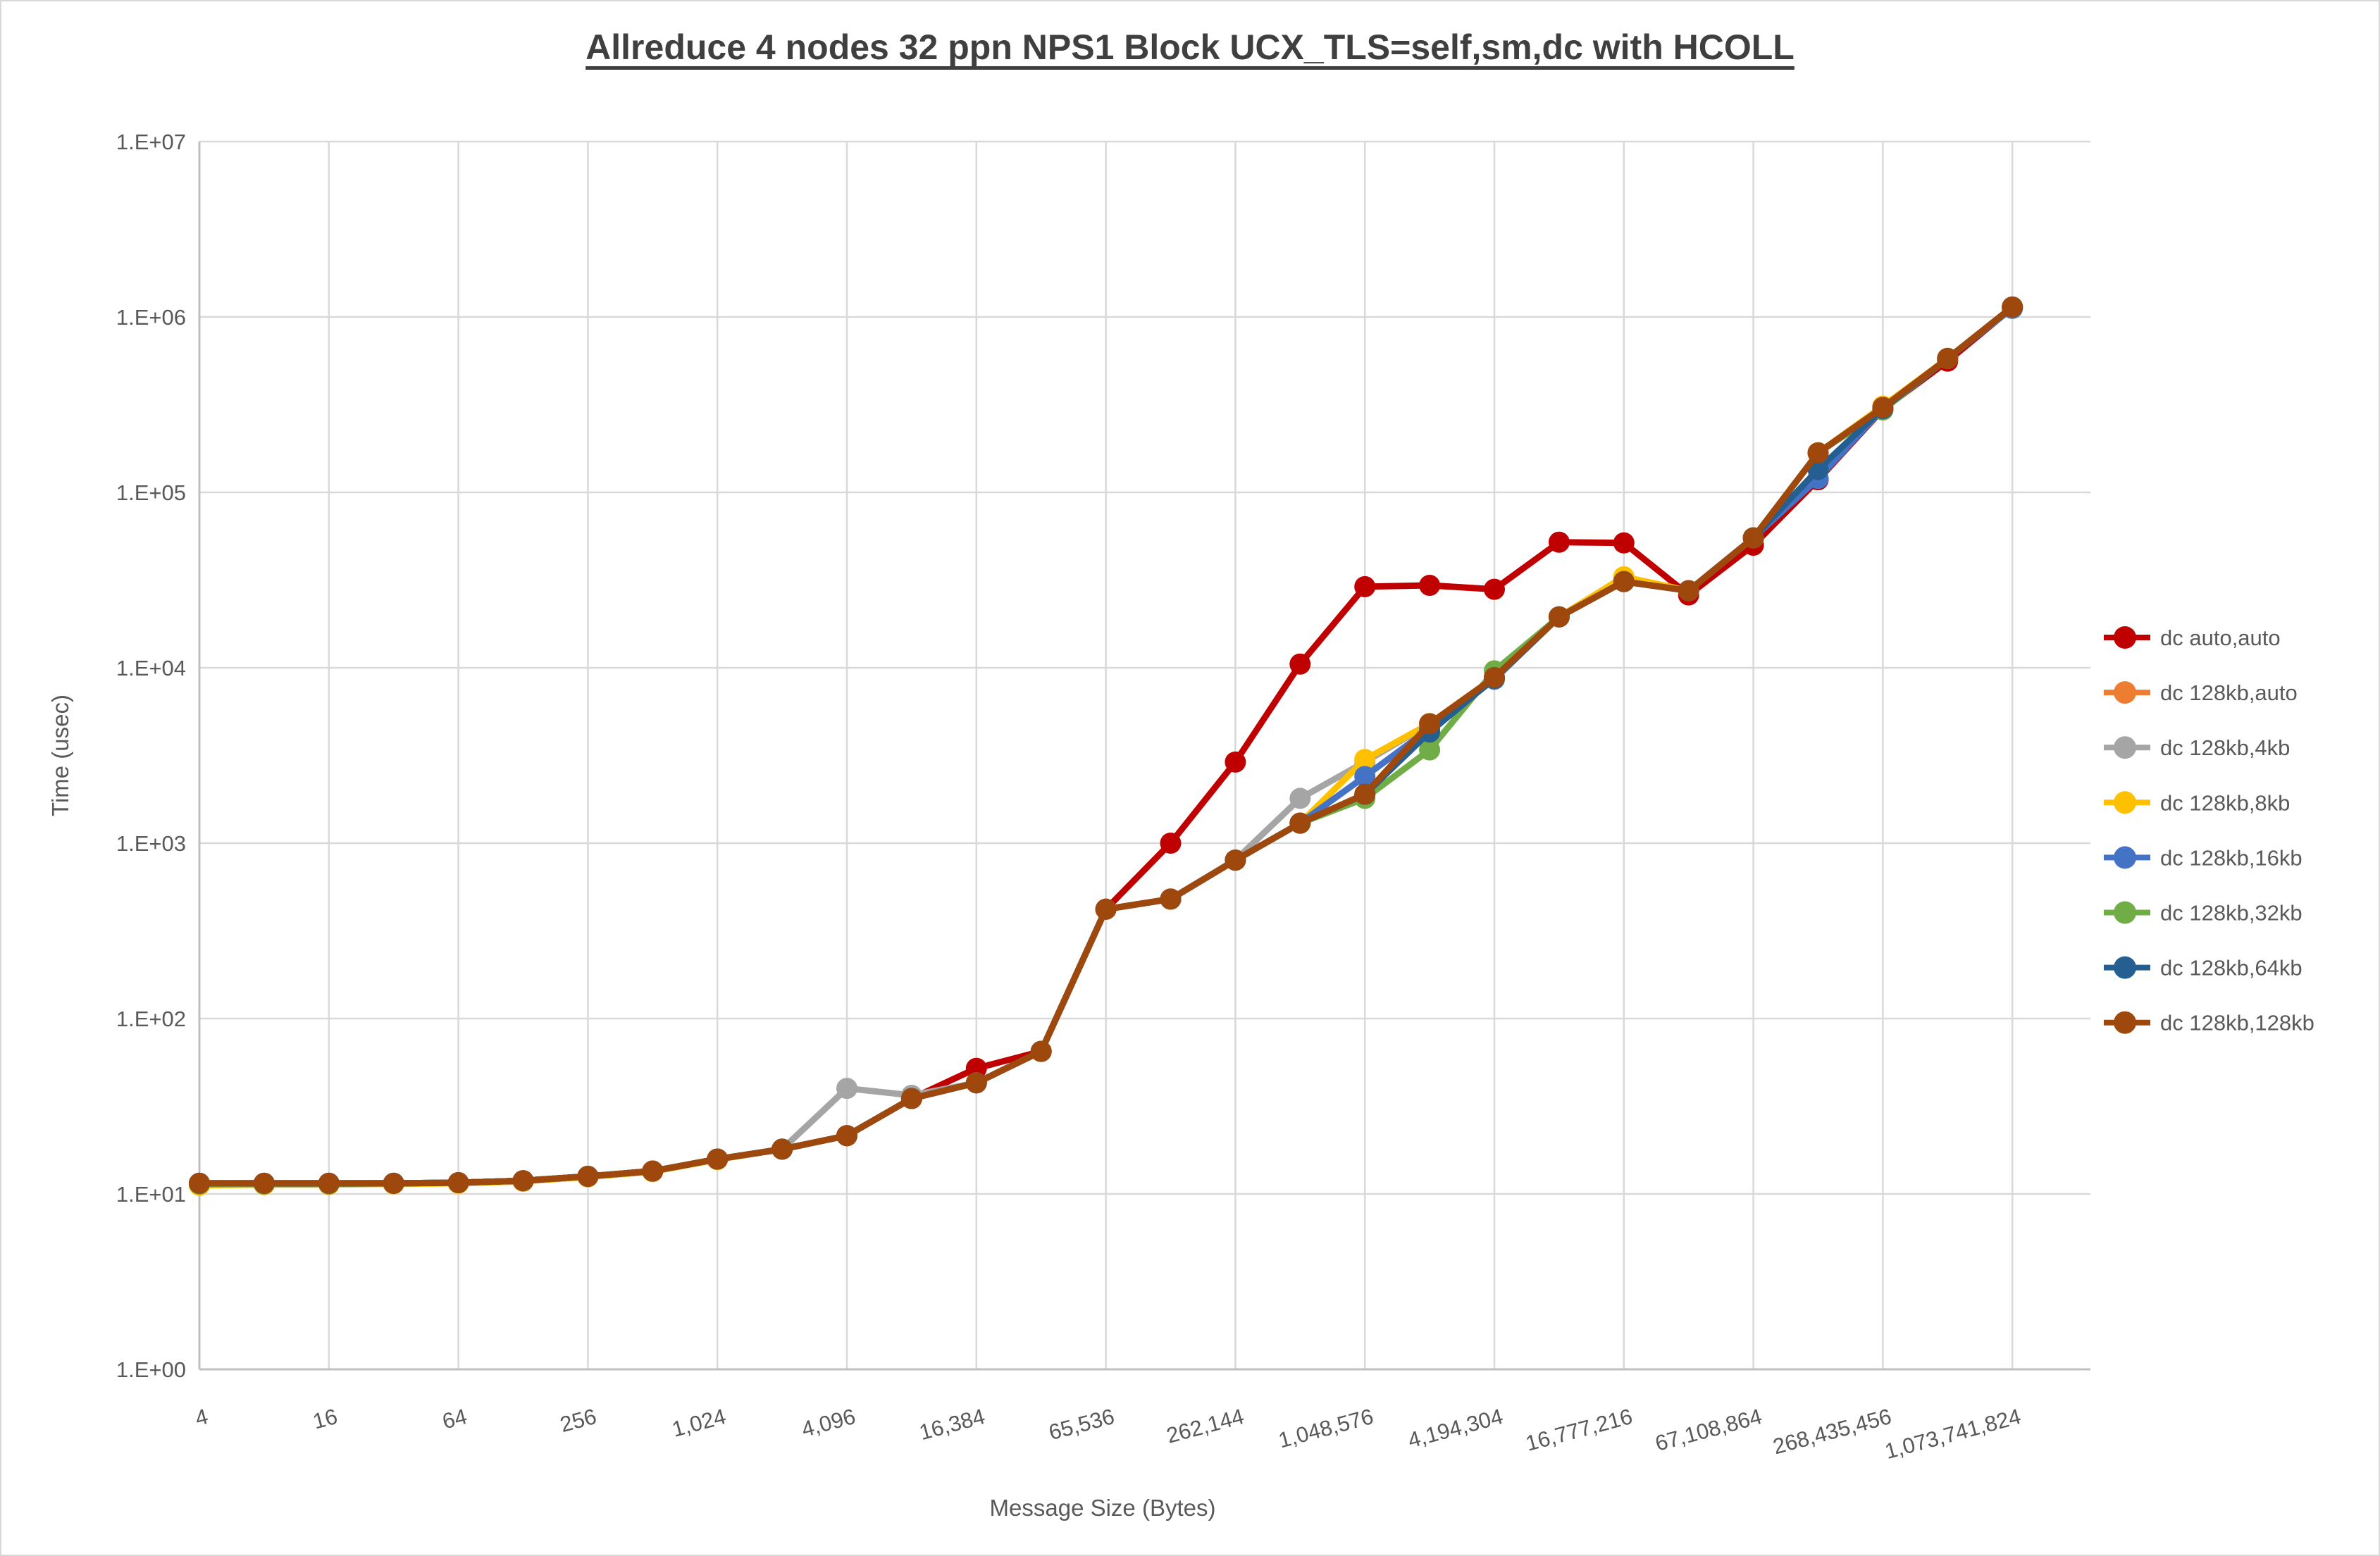 This screenshot has width=2380, height=1556. Describe the element at coordinates (2231, 968) in the screenshot. I see `legend-label: dc 128kb,64kb` at that location.